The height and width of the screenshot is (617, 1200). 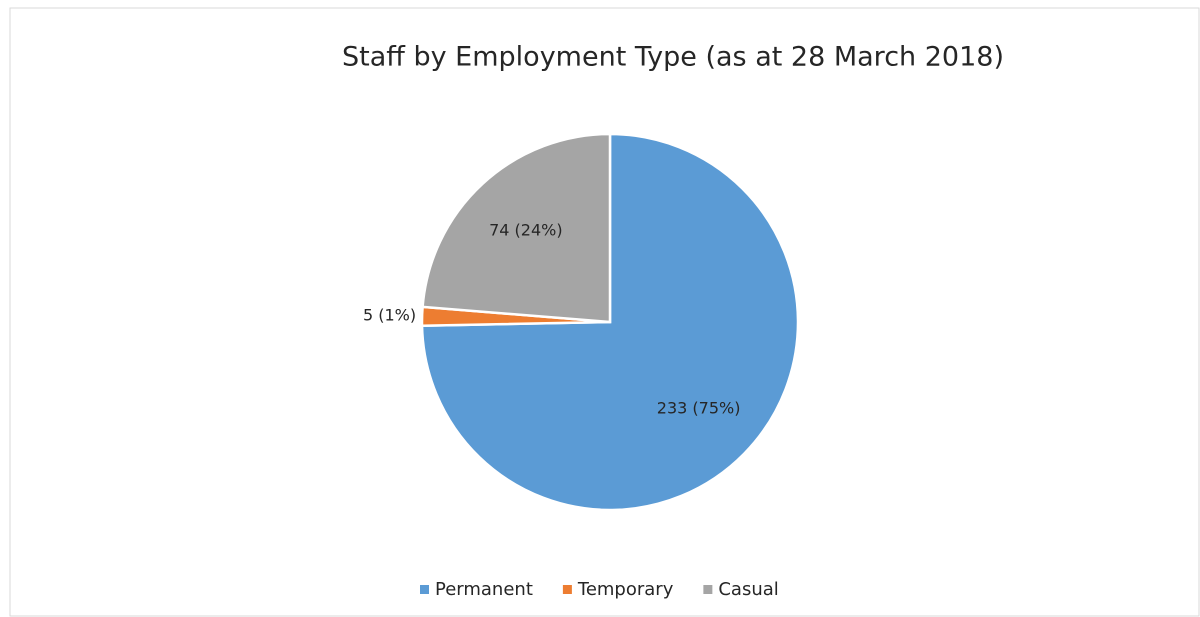 What do you see at coordinates (748, 589) in the screenshot?
I see `legend-label: Casual` at bounding box center [748, 589].